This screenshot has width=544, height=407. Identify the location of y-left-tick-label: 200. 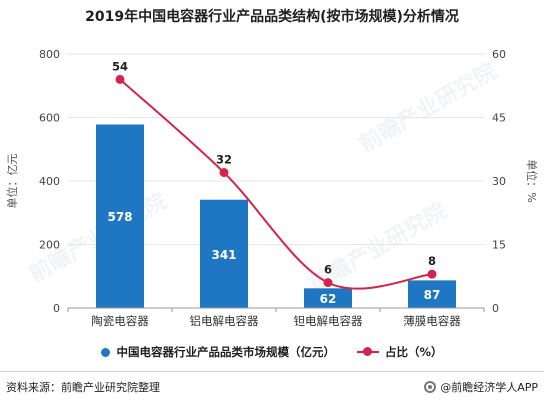
(49, 245).